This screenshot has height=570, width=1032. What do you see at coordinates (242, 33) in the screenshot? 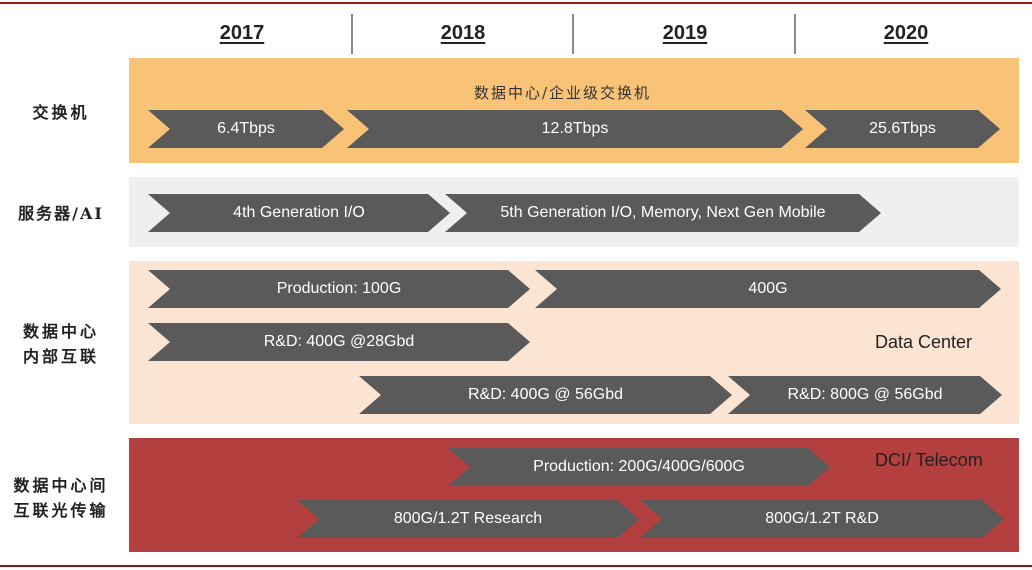
I see `year-2017: 2017` at bounding box center [242, 33].